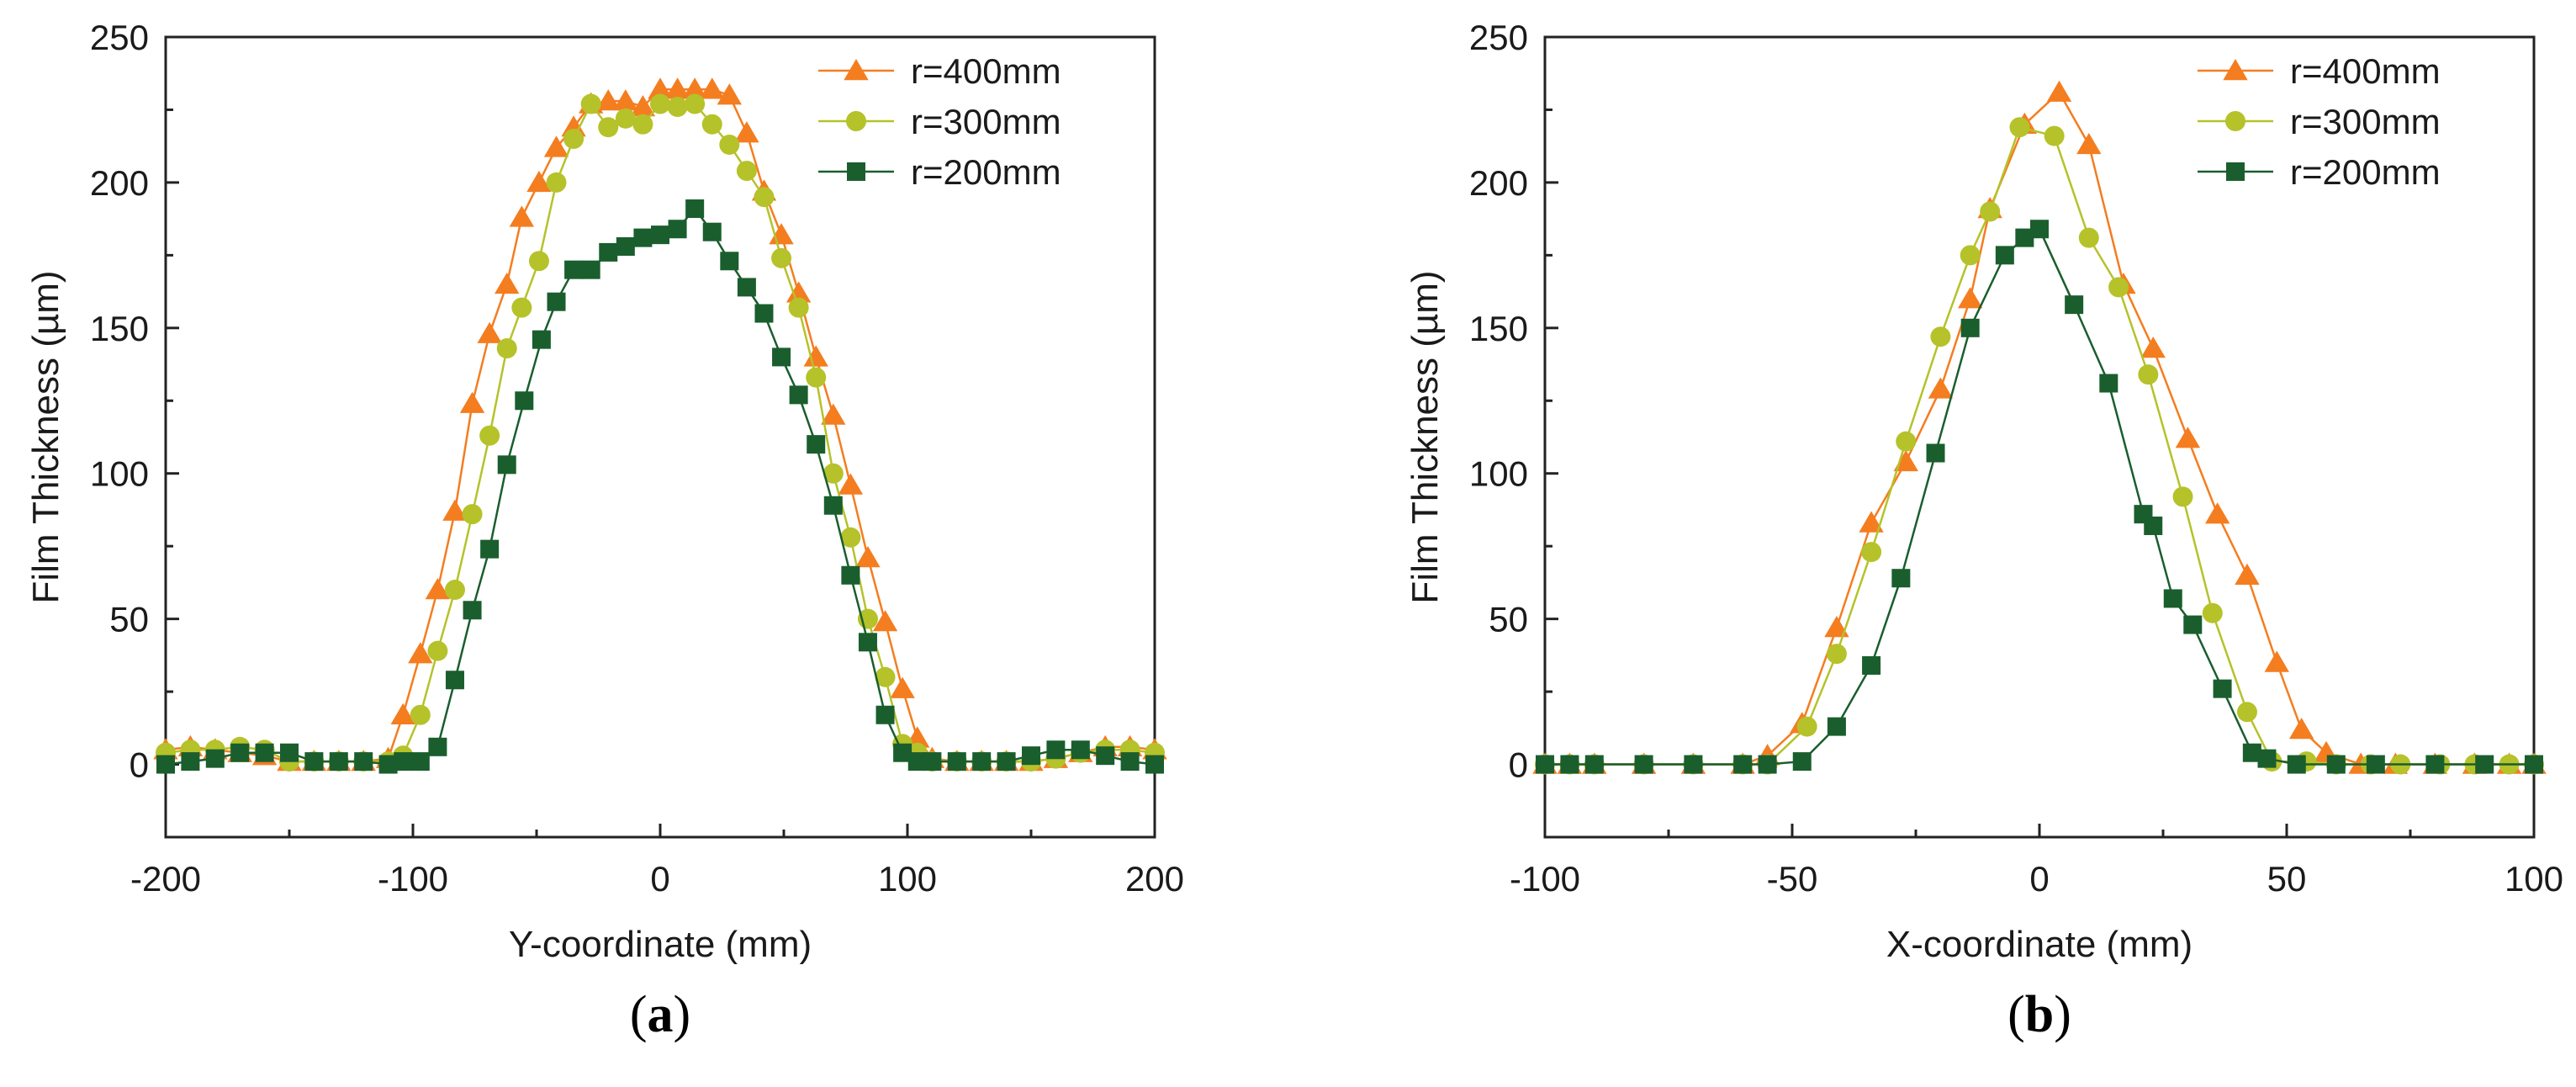 The height and width of the screenshot is (1087, 2576). Describe the element at coordinates (1498, 183) in the screenshot. I see `y-tick-label: 200` at that location.